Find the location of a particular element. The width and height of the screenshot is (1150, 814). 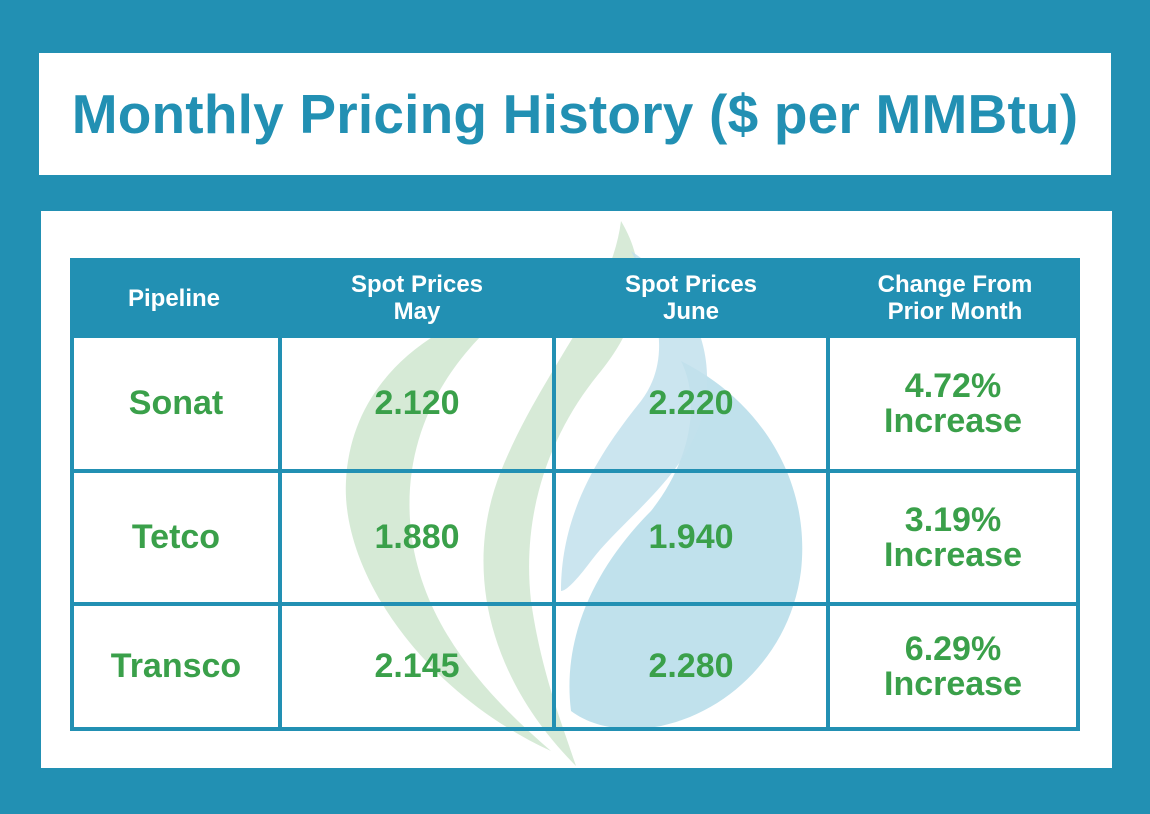

may-price-value: 2.120 is located at coordinates (417, 403).